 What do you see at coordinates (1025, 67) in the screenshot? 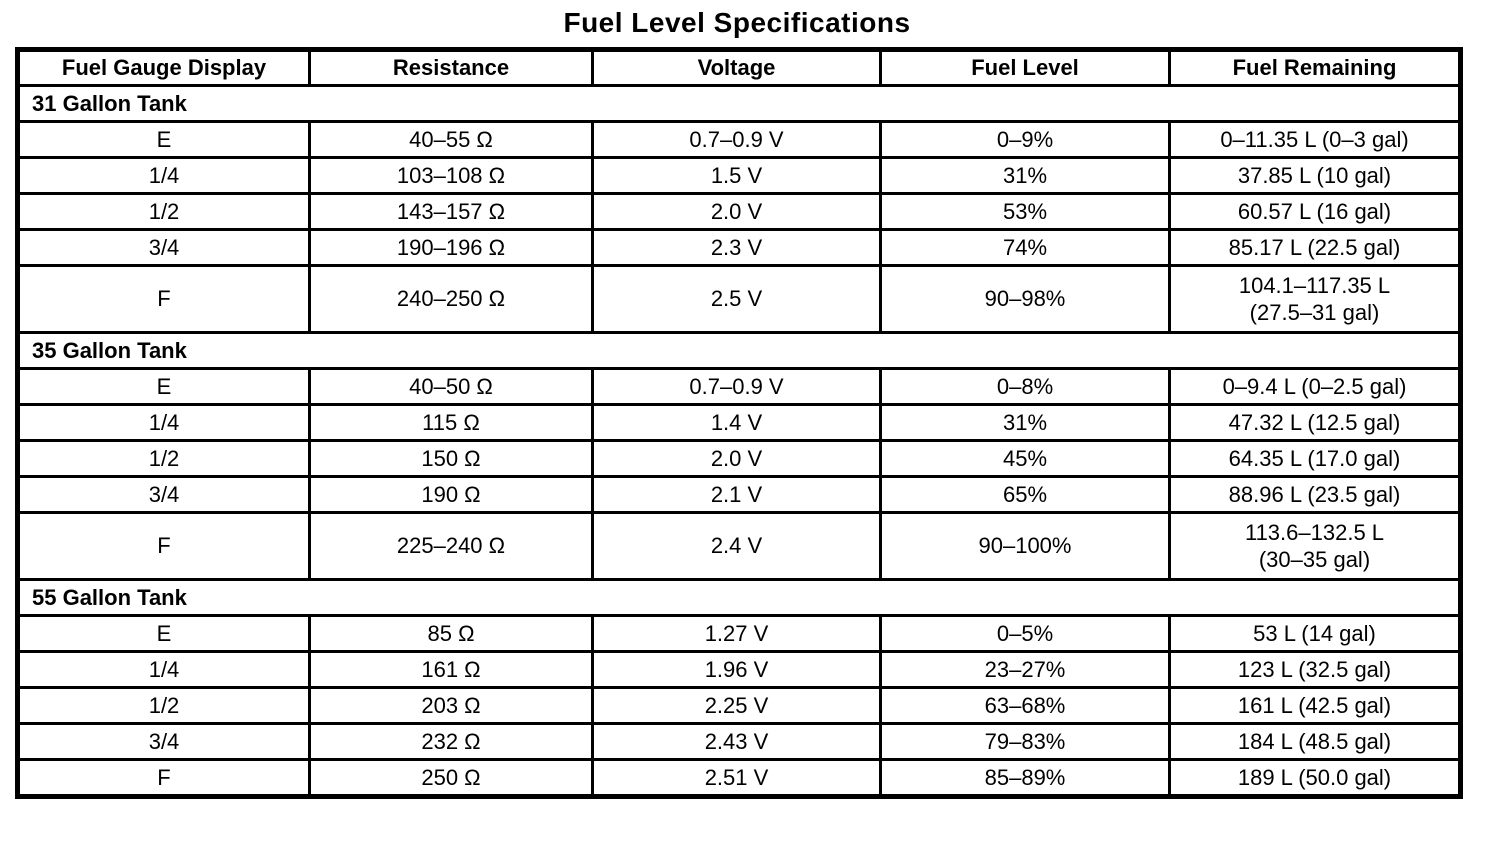
I see `column-header-fuel-level: Fuel Level` at bounding box center [1025, 67].